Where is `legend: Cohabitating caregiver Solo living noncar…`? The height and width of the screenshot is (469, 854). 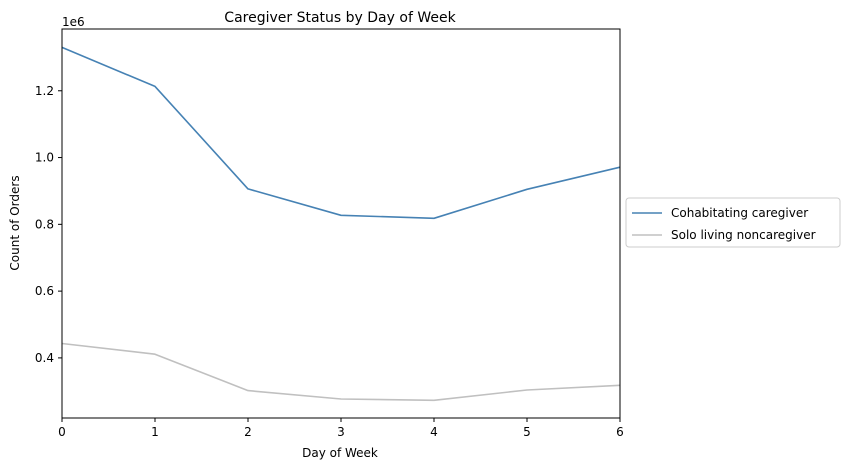 legend: Cohabitating caregiver Solo living noncar… is located at coordinates (733, 222).